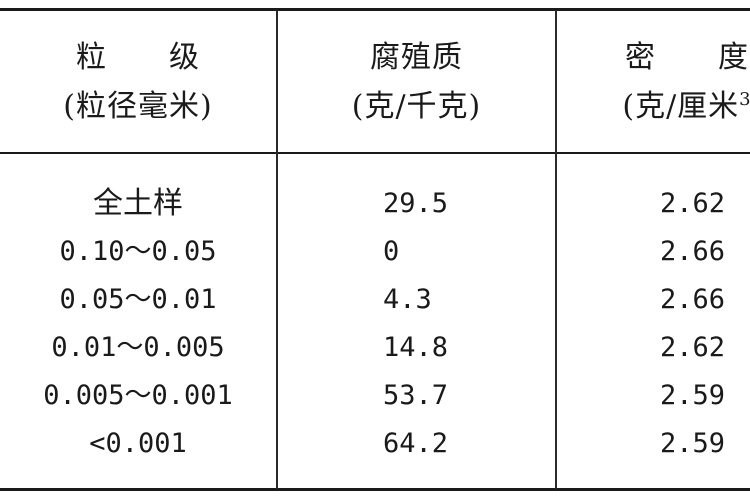 The image size is (750, 500). Describe the element at coordinates (138, 106) in the screenshot. I see `header-particle-size-unit: (粒径毫米)` at that location.